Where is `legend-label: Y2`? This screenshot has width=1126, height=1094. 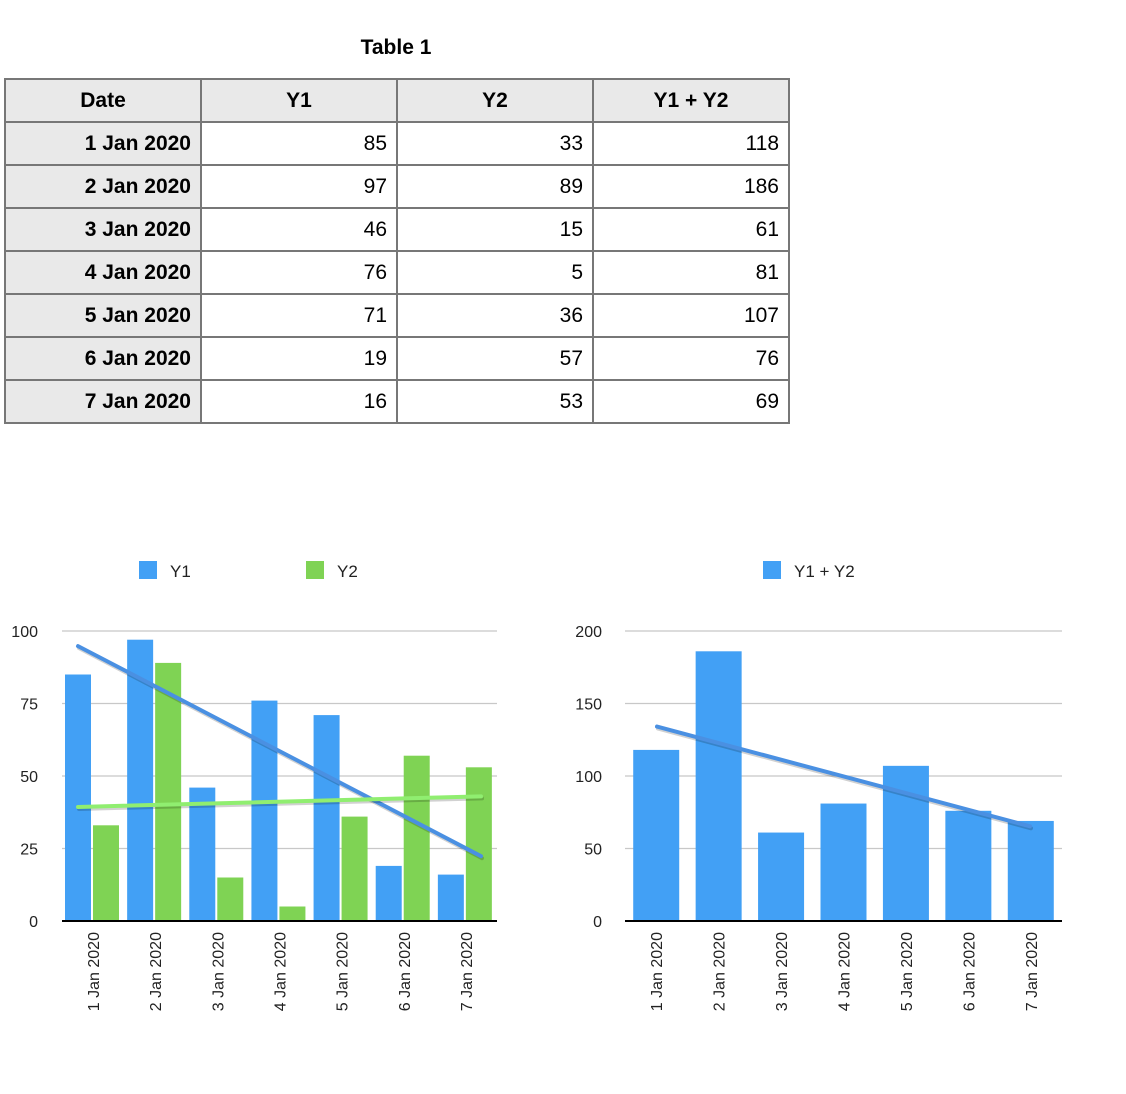
legend-label: Y2 is located at coordinates (347, 571).